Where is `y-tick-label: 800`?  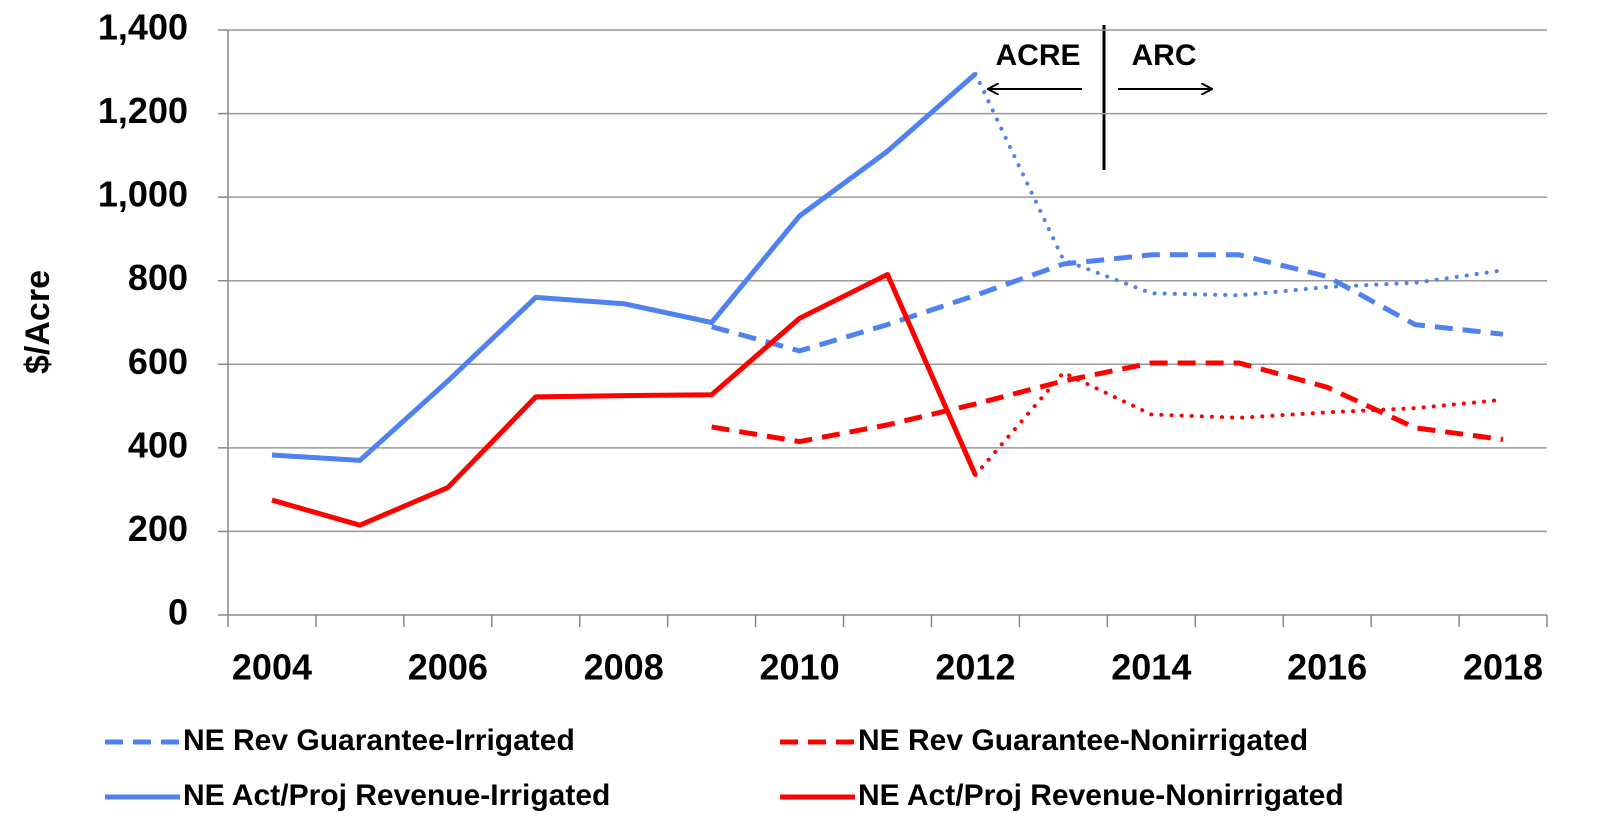 y-tick-label: 800 is located at coordinates (158, 277).